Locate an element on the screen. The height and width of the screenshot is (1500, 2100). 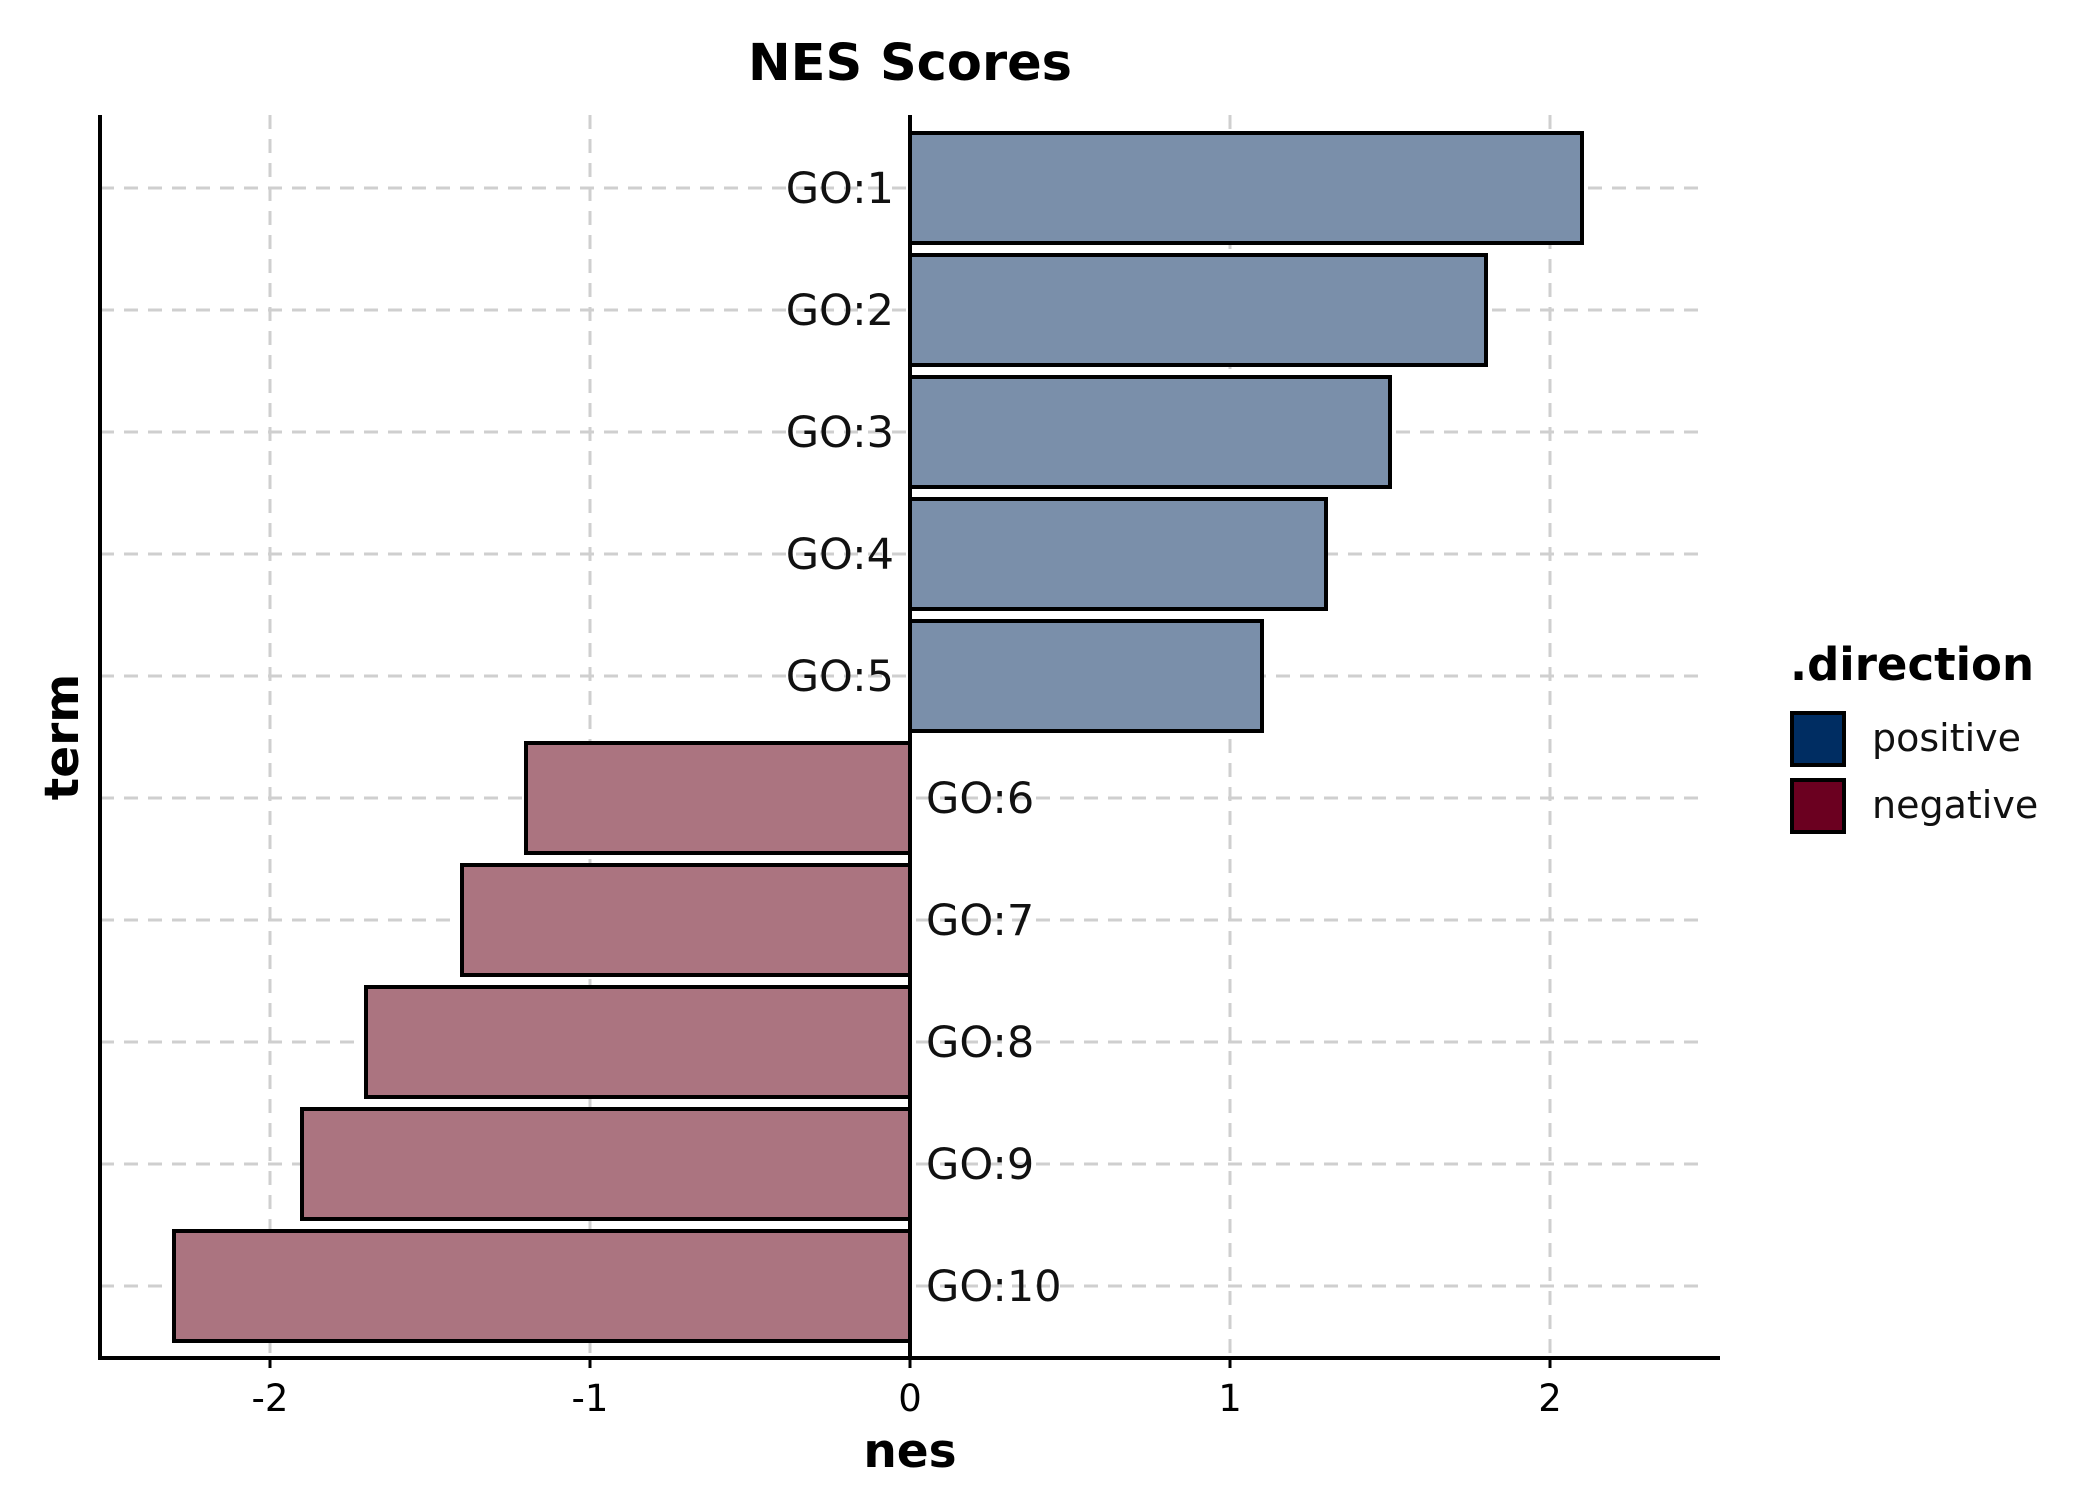
bar-label: GO:6 is located at coordinates (980, 799).